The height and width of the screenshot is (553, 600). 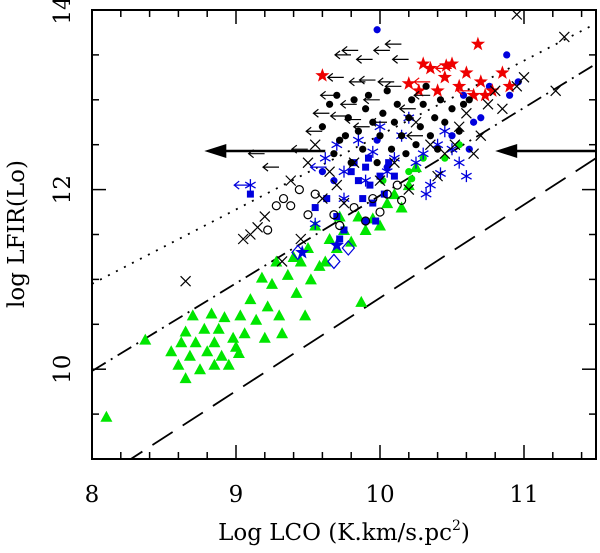 What do you see at coordinates (63, 369) in the screenshot?
I see `y-tick-label: 10` at bounding box center [63, 369].